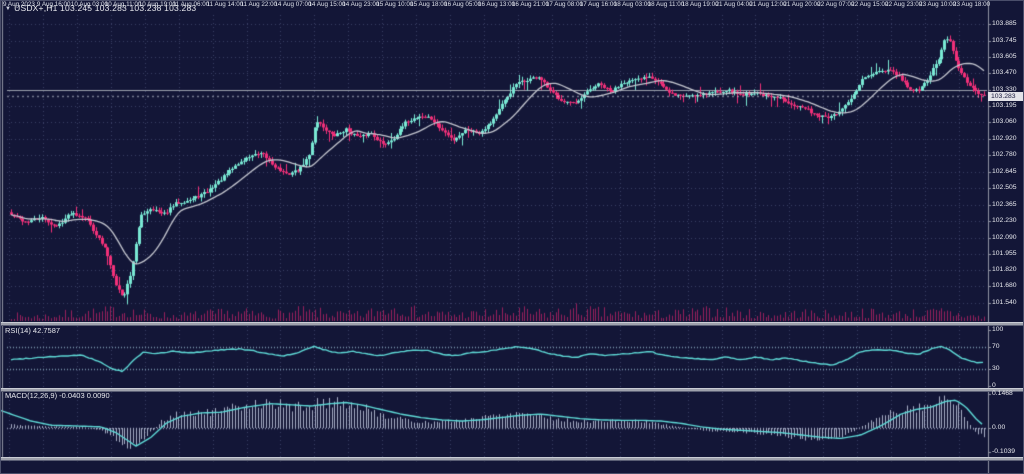  Describe the element at coordinates (1004, 220) in the screenshot. I see `price-axis-label: 102.230` at that location.